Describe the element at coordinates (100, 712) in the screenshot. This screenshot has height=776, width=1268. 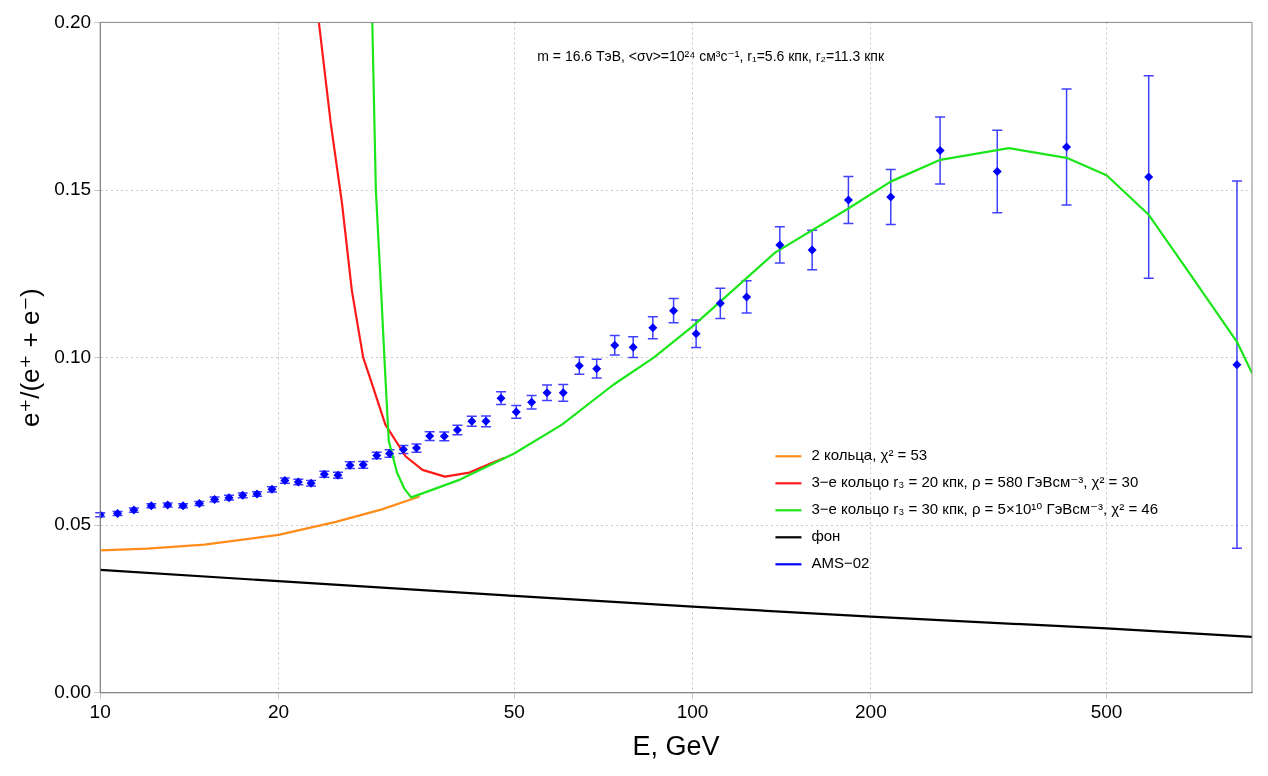
I see `x-tick-label: 10` at that location.